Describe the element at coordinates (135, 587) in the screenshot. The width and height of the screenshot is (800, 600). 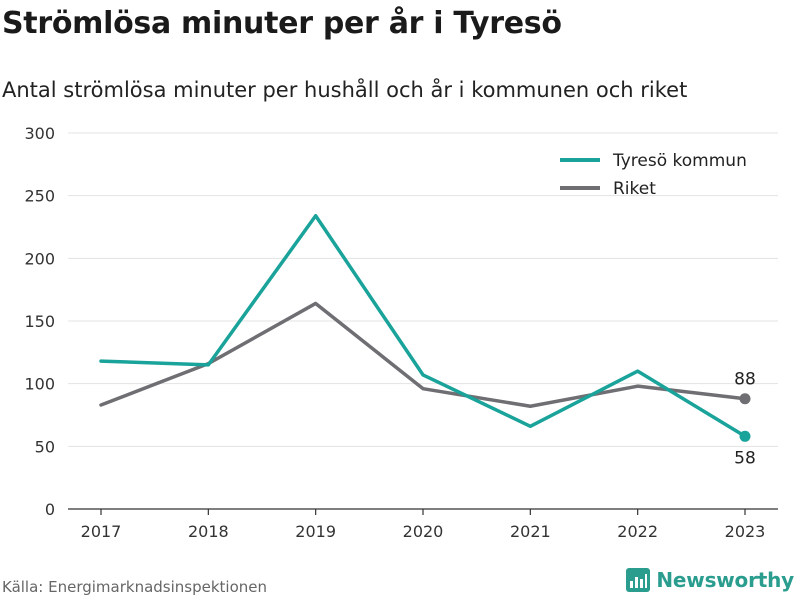
I see `source-note: Källa: Energimarknadsinspektionen` at that location.